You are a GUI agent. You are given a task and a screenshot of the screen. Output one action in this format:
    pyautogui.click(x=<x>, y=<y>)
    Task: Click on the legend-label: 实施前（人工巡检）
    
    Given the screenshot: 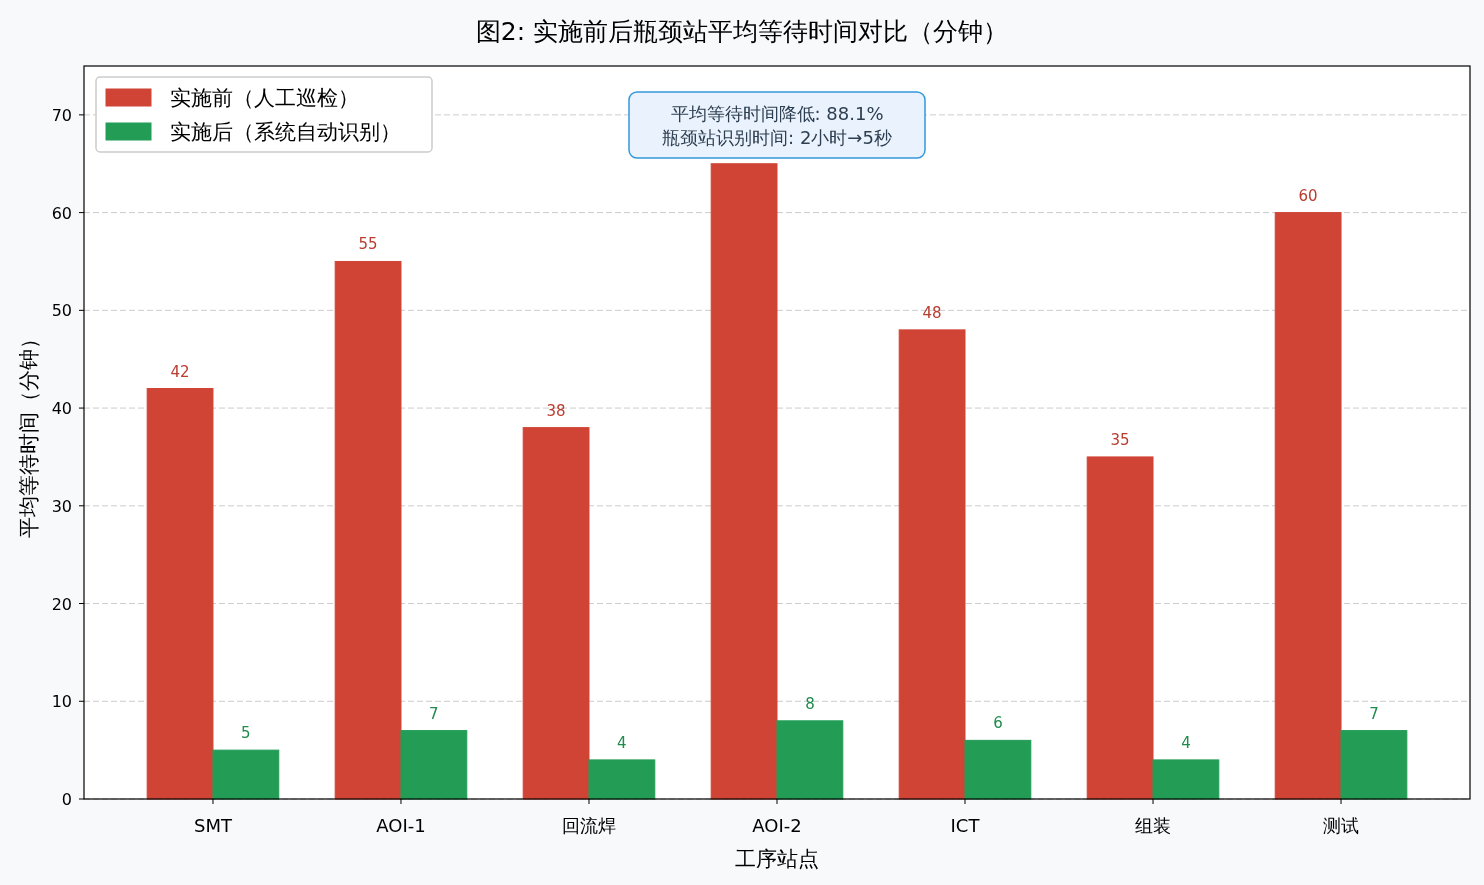 What is the action you would take?
    pyautogui.click(x=264, y=98)
    